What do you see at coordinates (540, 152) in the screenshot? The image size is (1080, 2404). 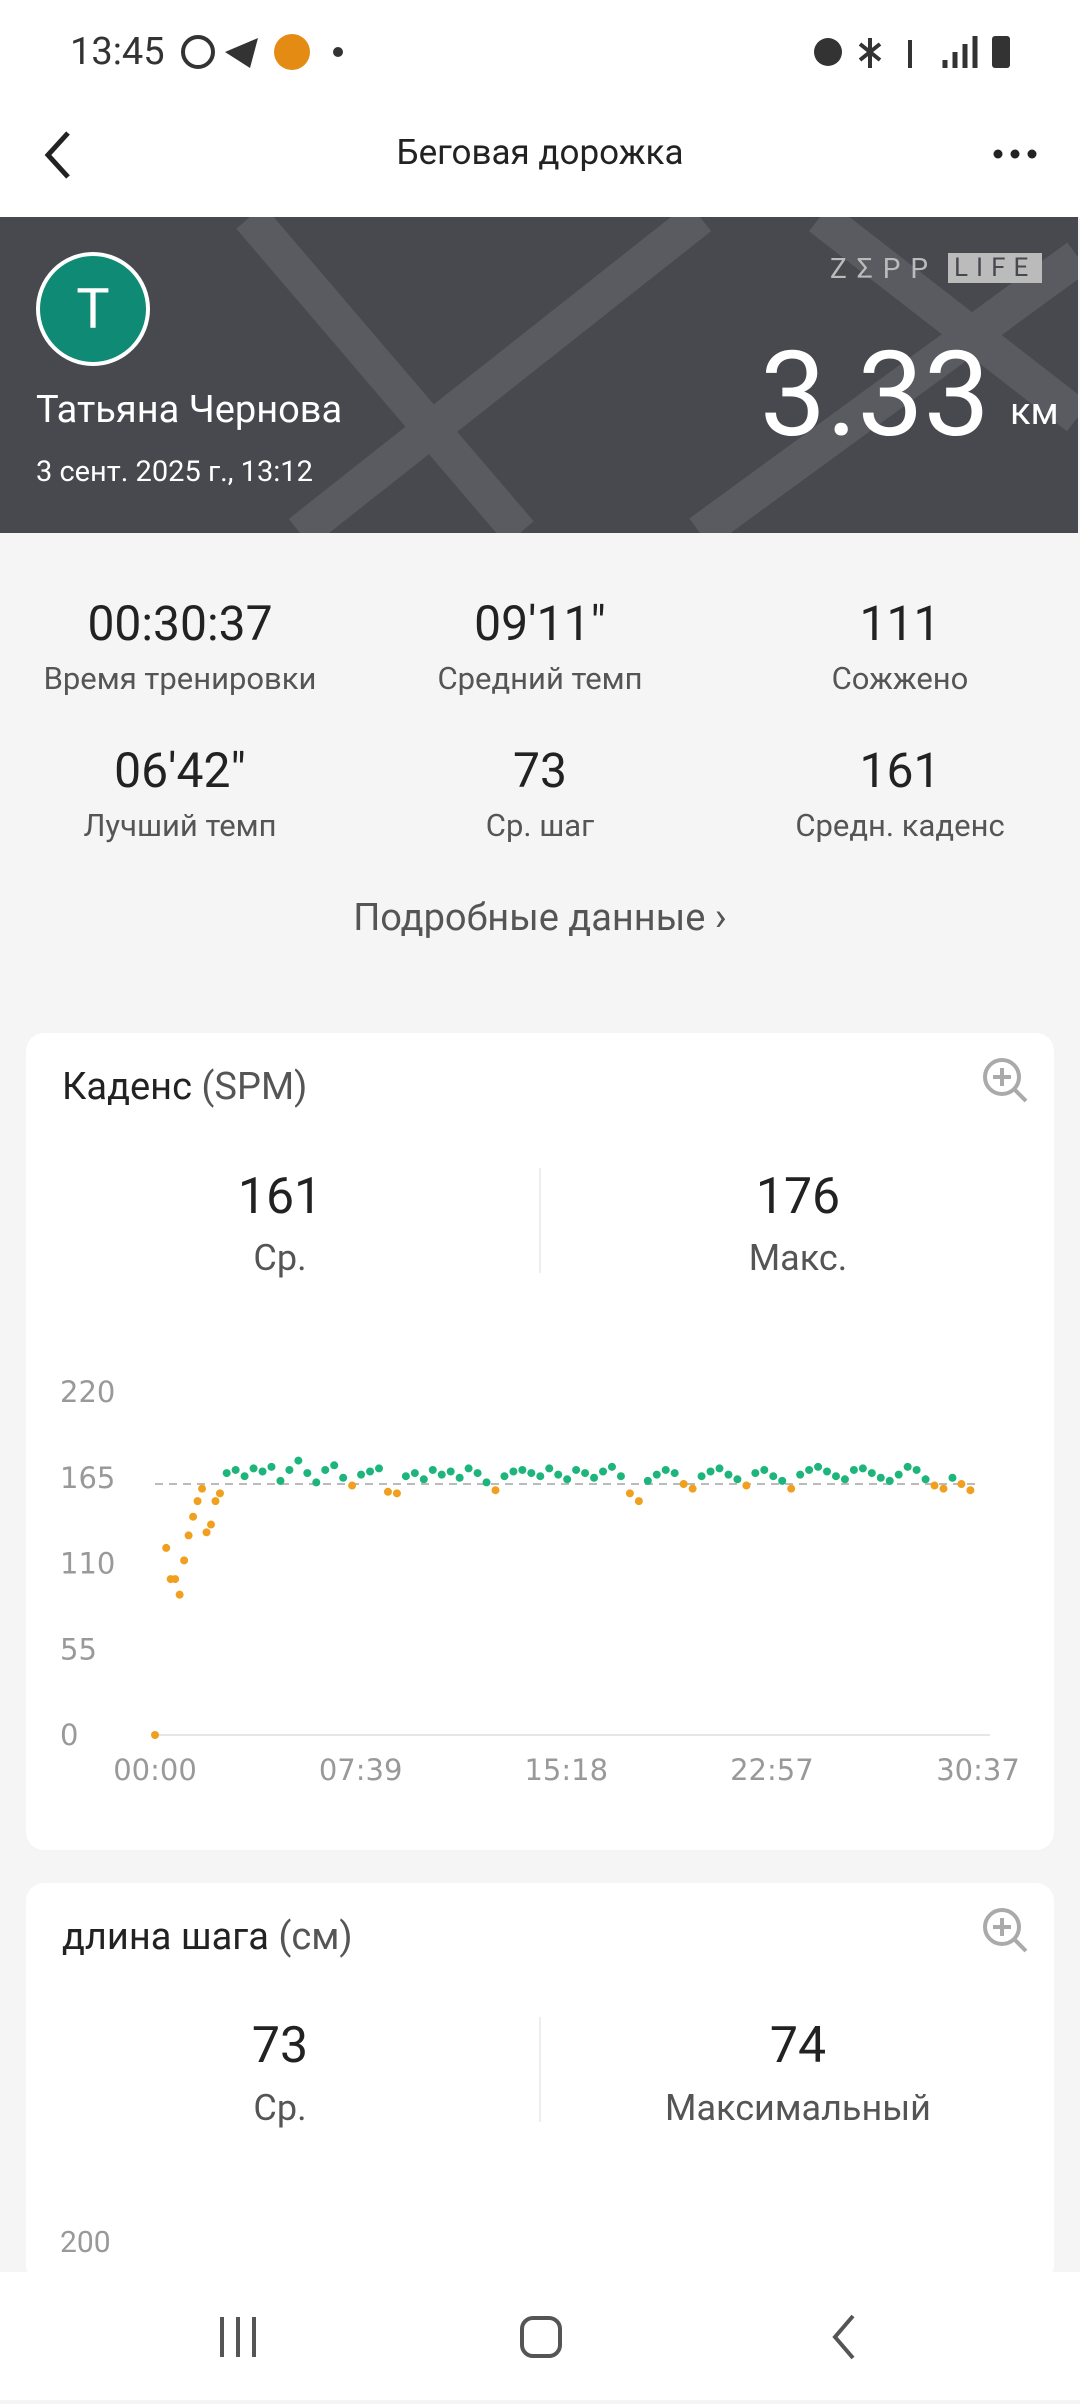 I see `page-title: Беговая дорожка` at bounding box center [540, 152].